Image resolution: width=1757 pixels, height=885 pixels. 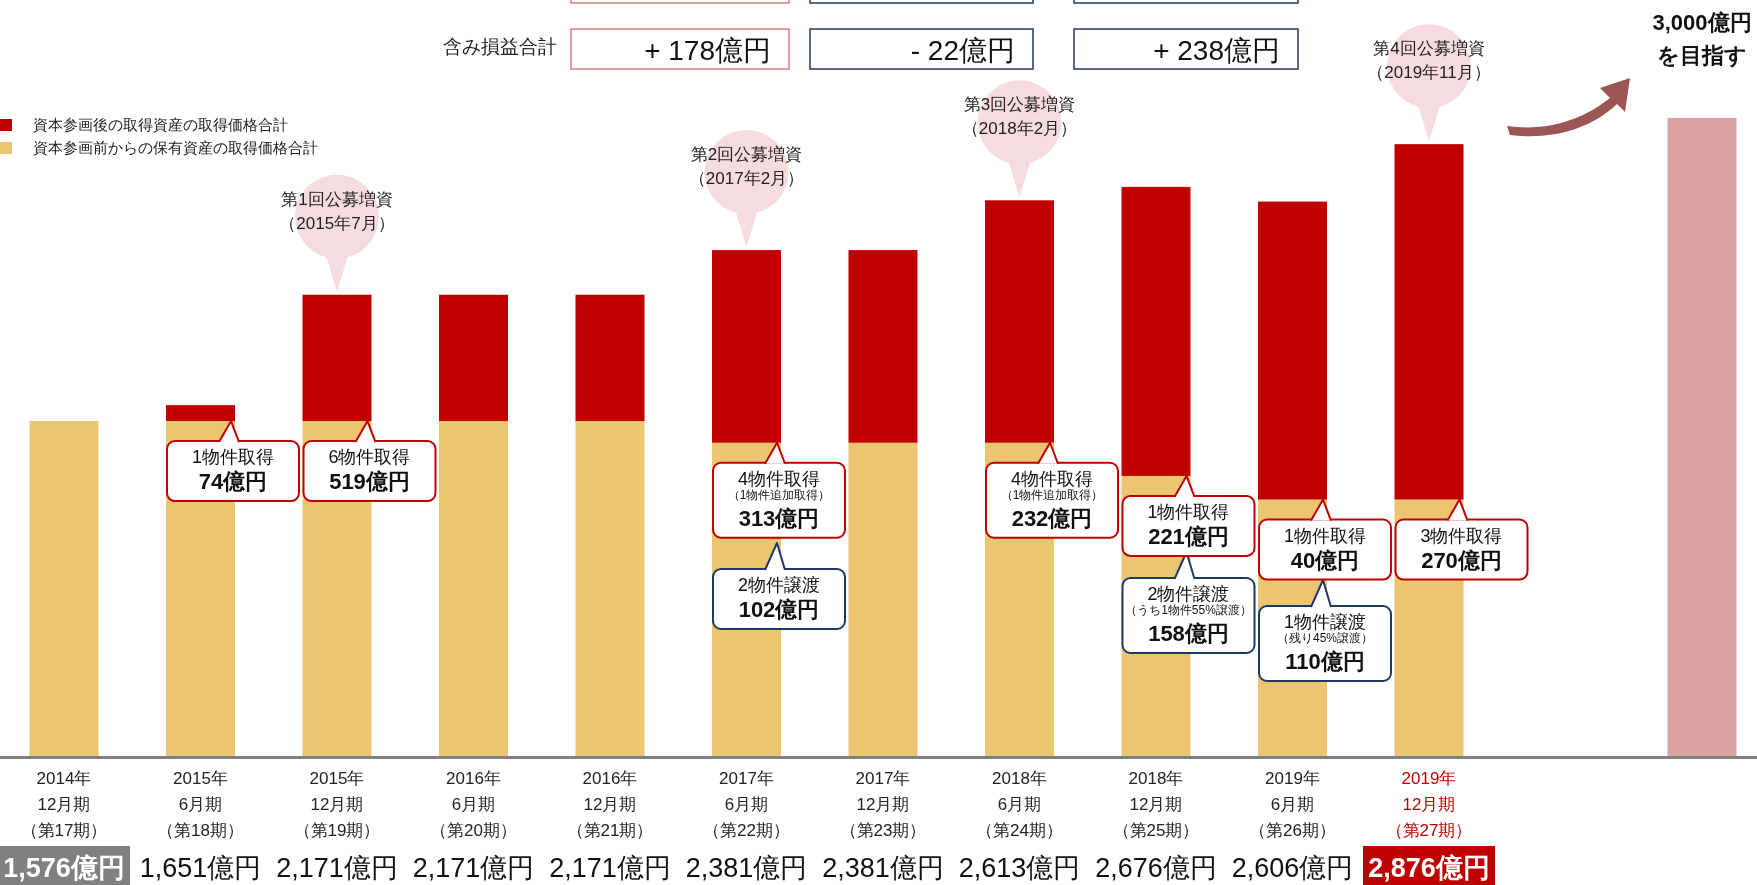 What do you see at coordinates (779, 599) in the screenshot?
I see `annotation: 2物件譲渡102億円` at bounding box center [779, 599].